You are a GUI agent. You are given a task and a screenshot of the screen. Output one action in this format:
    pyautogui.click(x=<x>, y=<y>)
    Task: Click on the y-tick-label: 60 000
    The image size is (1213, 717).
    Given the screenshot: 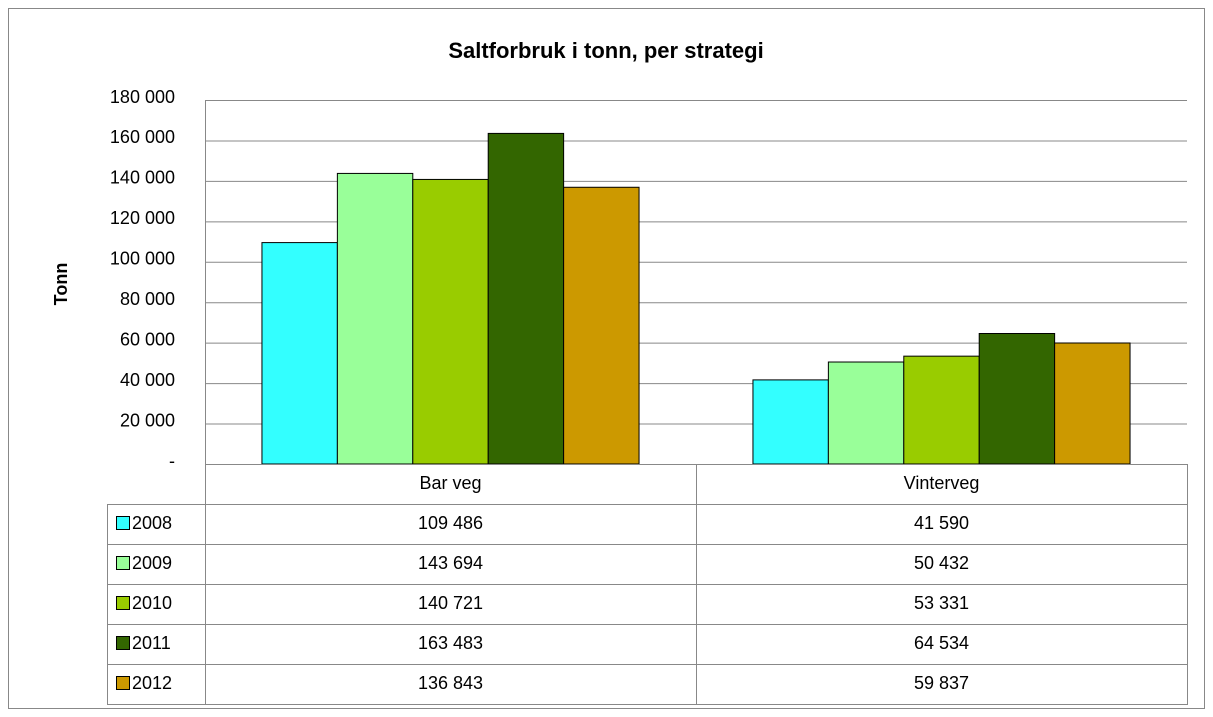 What is the action you would take?
    pyautogui.click(x=147, y=339)
    